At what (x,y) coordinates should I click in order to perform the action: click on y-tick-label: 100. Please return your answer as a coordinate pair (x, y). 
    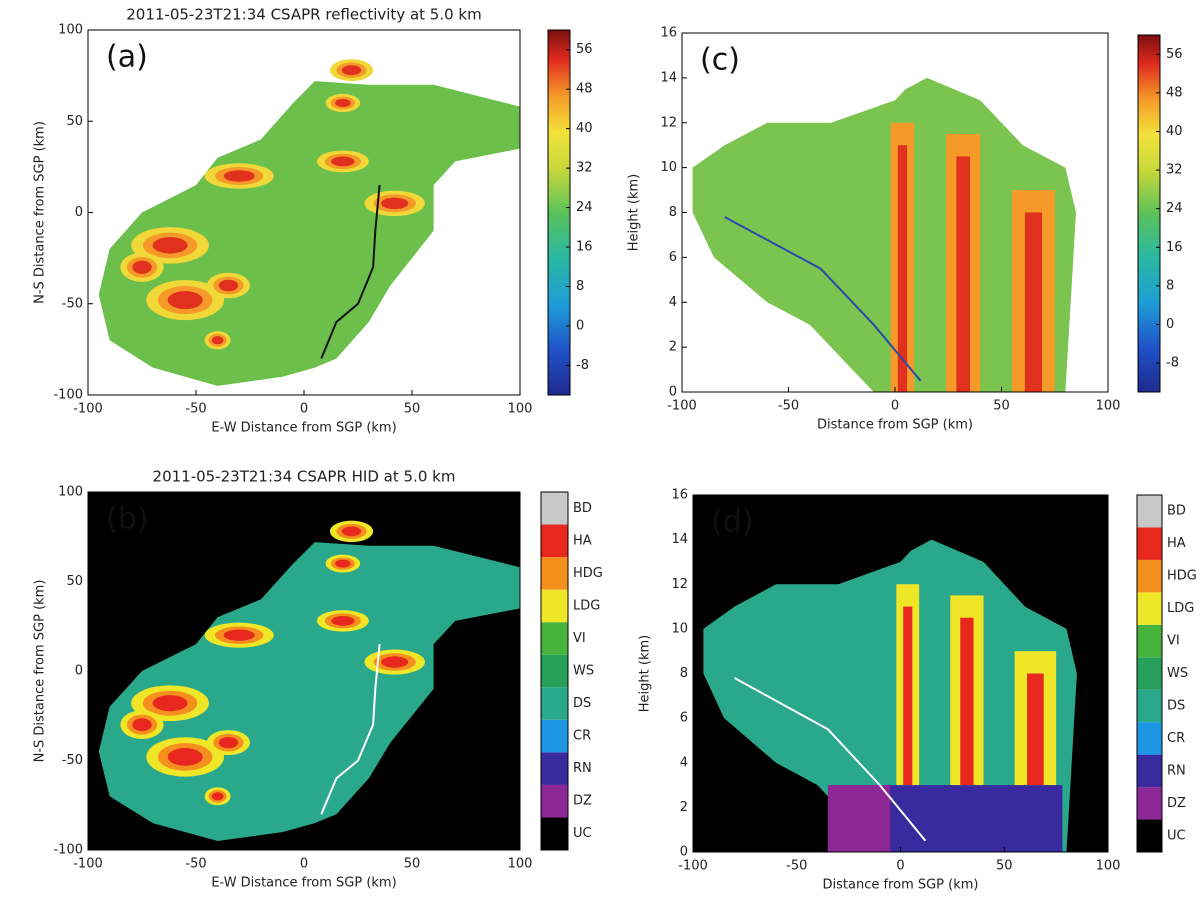
    Looking at the image, I should click on (70, 492).